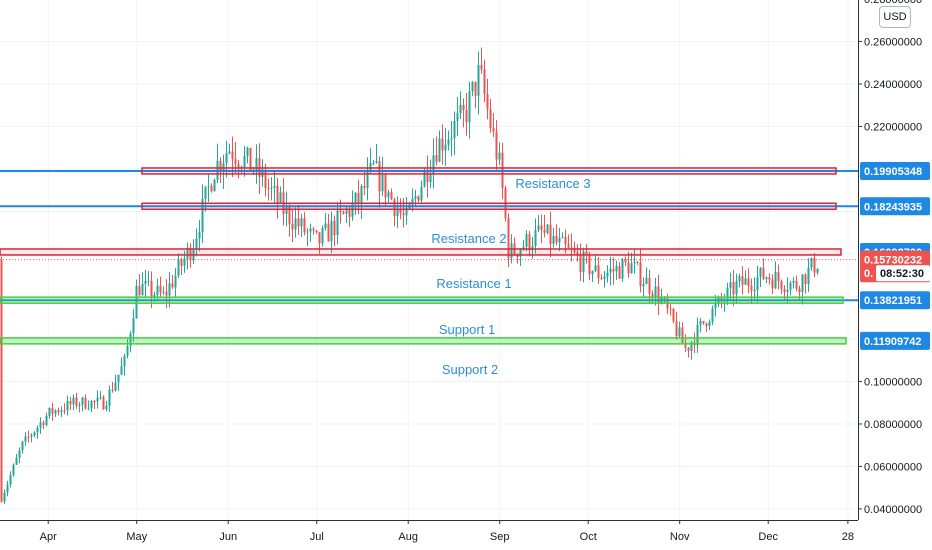 Image resolution: width=932 pixels, height=550 pixels. I want to click on level-zone, so click(422, 300).